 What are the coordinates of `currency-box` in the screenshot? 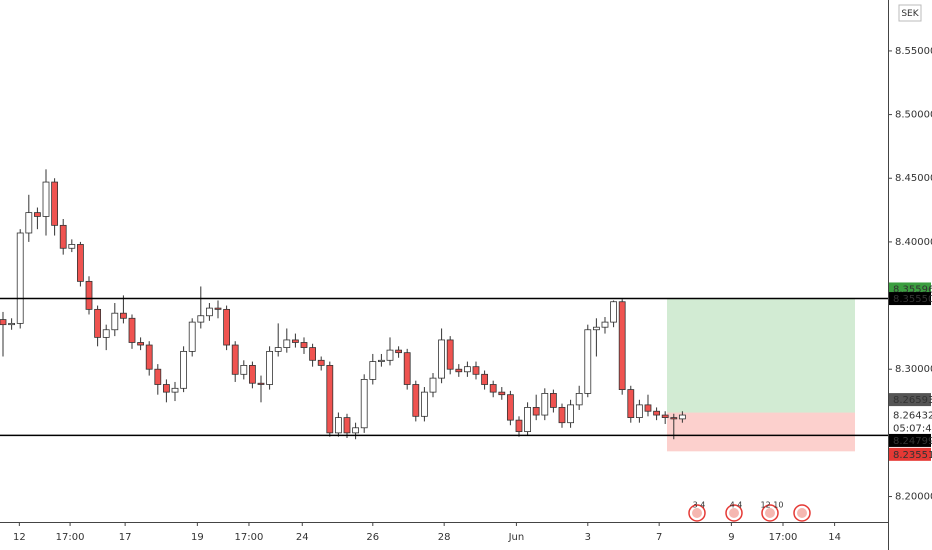 It's located at (910, 13).